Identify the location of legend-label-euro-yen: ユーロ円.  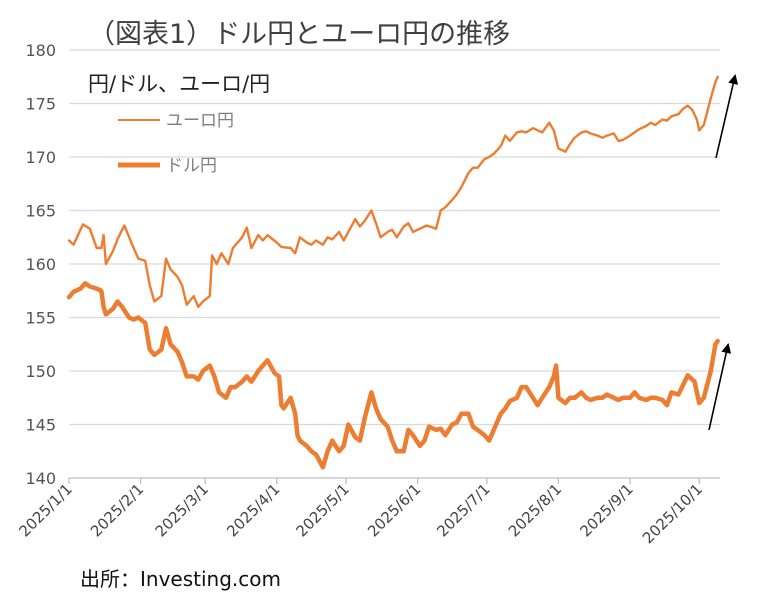
(200, 121).